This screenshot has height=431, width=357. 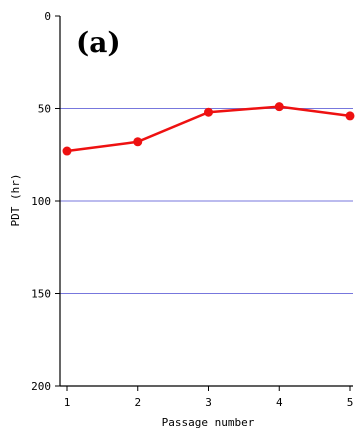 I want to click on x-tick-label: 2, so click(x=137, y=402).